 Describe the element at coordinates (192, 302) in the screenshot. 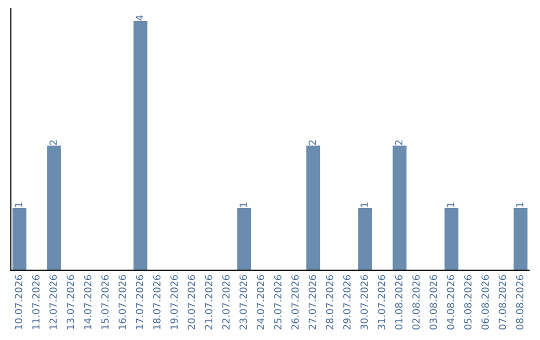

I see `x-tick-label: 20.07.2026` at that location.